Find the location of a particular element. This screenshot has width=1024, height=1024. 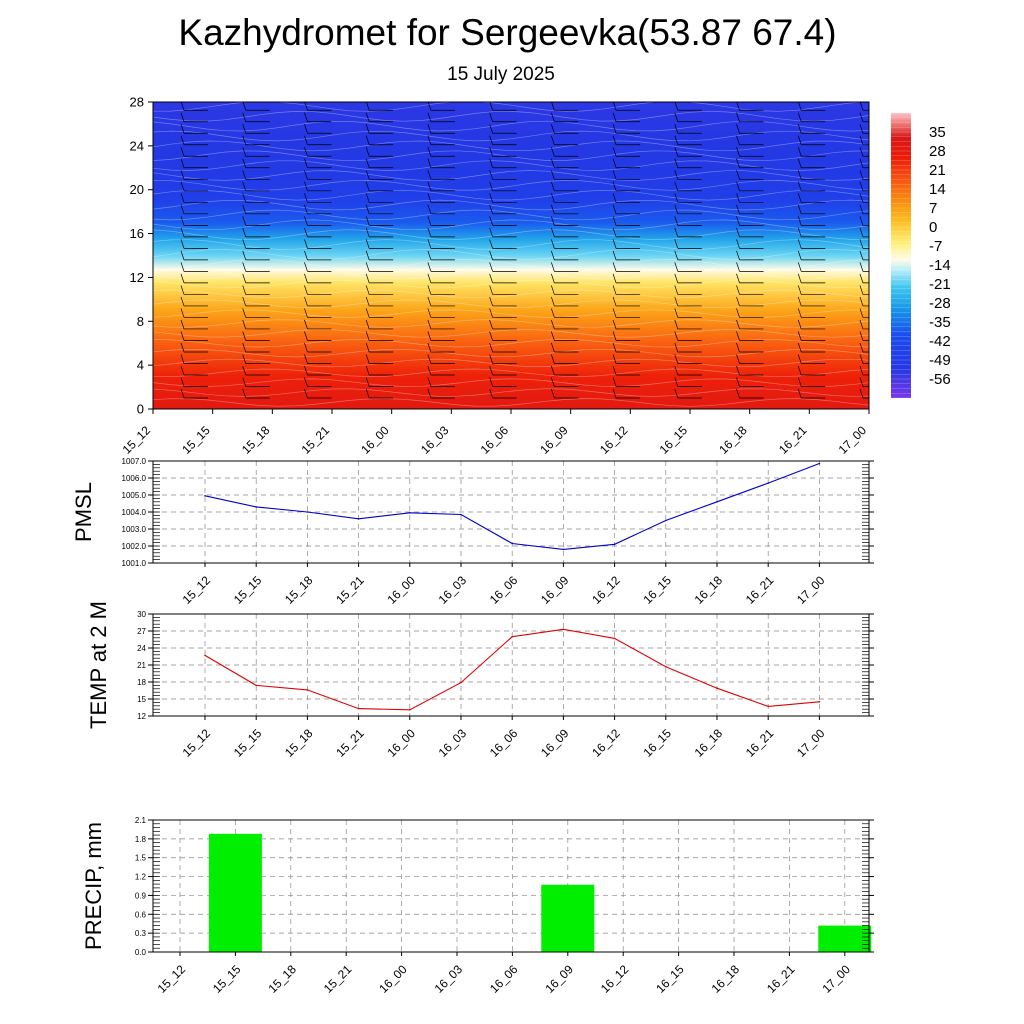

x-tick-label: 16_03 is located at coordinates (453, 743).